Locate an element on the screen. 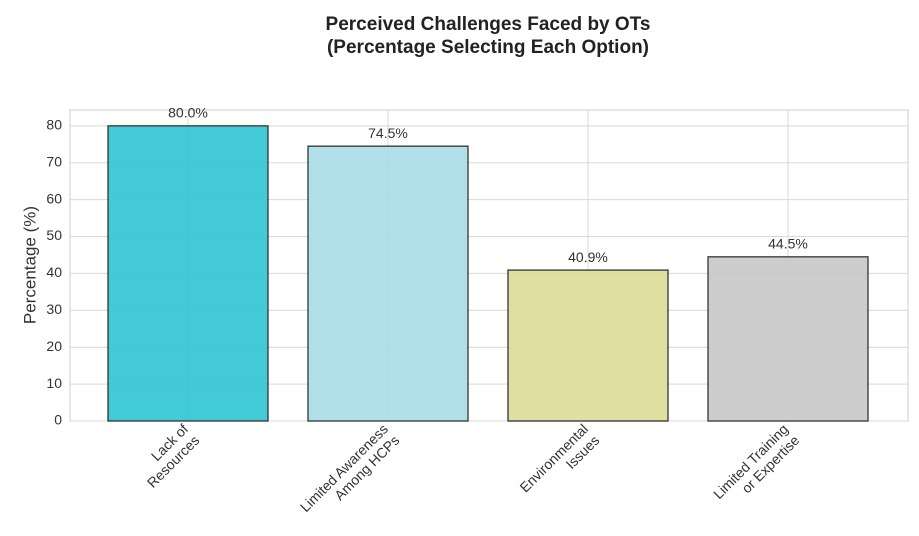 The height and width of the screenshot is (536, 919). chart-title: Perceived Challenges Faced by OTs is located at coordinates (488, 24).